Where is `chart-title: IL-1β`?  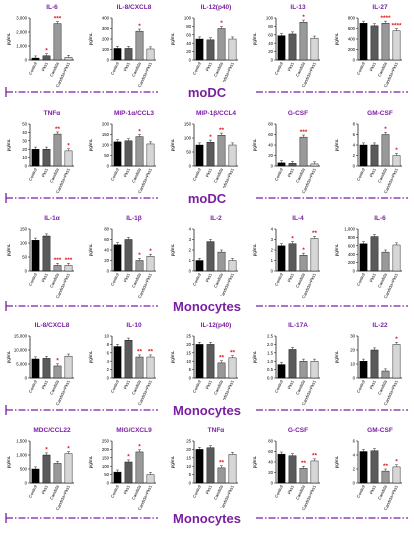 chart-title: IL-1β is located at coordinates (134, 218).